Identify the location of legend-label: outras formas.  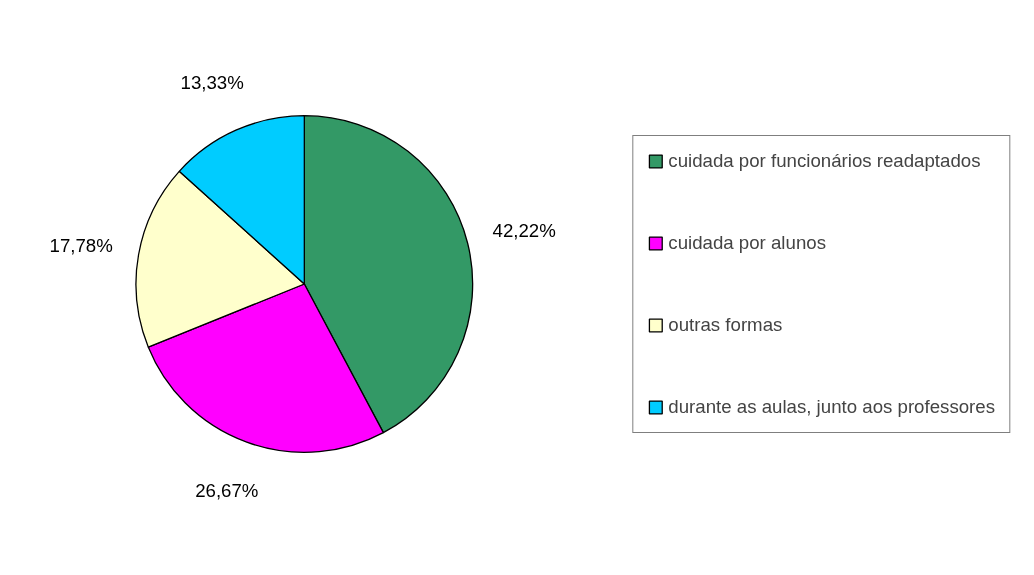
(725, 324).